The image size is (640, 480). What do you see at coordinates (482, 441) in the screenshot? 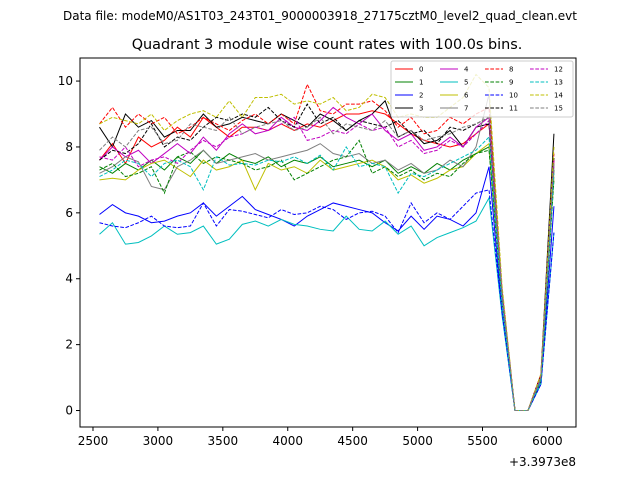
I see `x-tick-label: 5500` at bounding box center [482, 441].